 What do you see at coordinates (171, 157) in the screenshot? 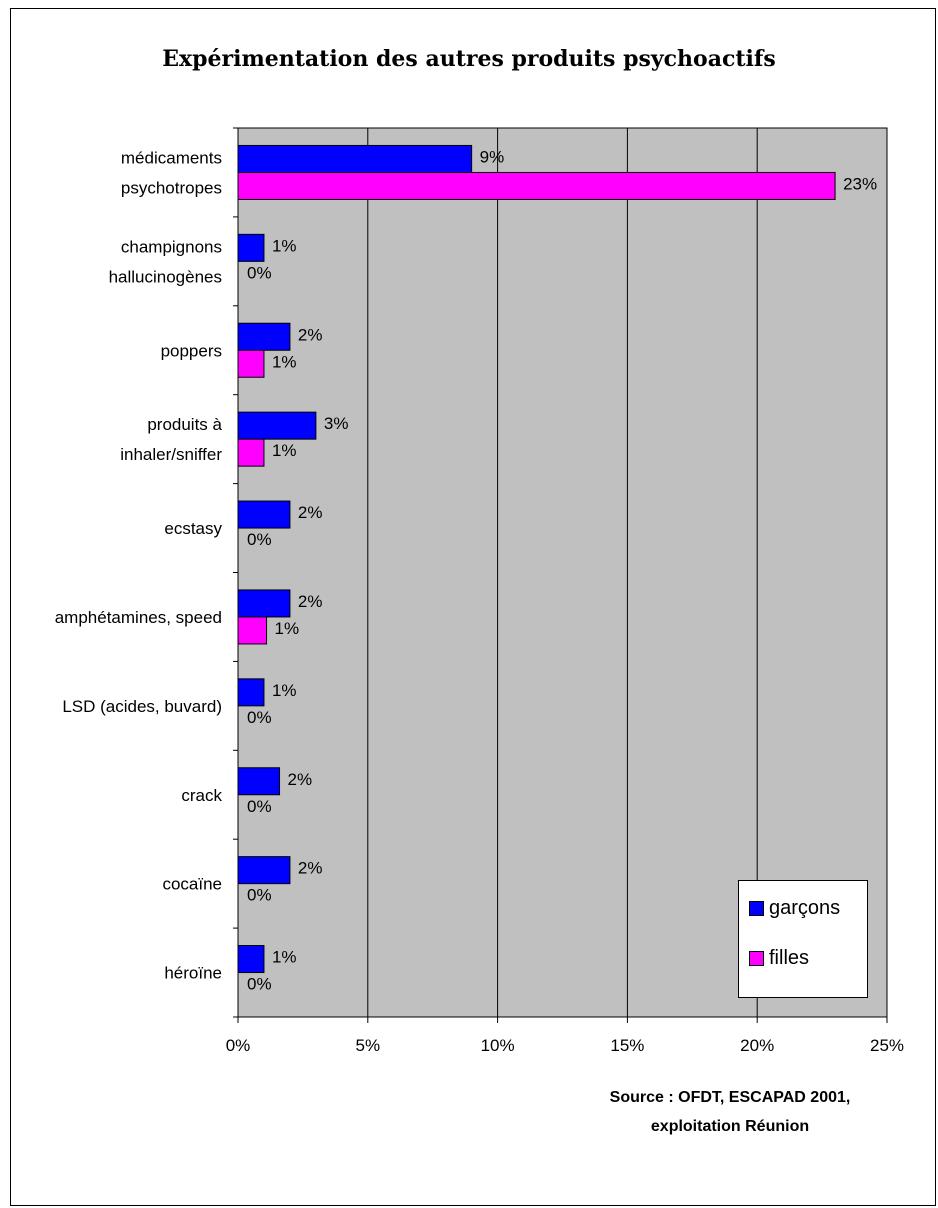
I see `category-label-0-0: médicaments` at bounding box center [171, 157].